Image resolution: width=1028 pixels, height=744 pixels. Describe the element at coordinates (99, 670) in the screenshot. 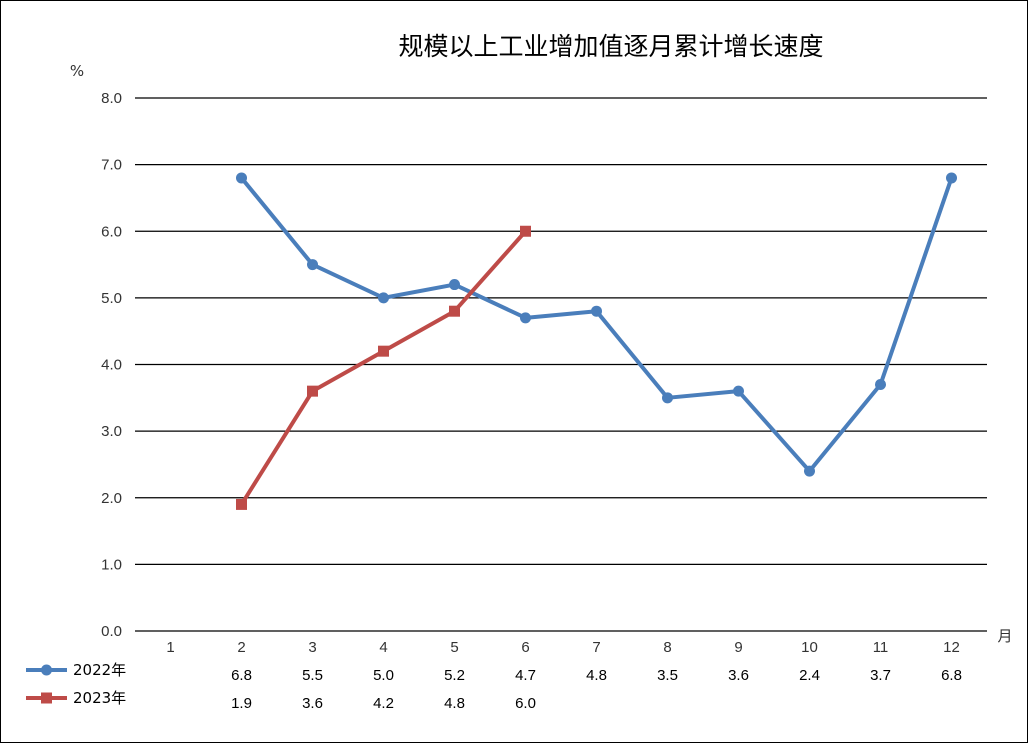

I see `legend-label: 2022年` at that location.